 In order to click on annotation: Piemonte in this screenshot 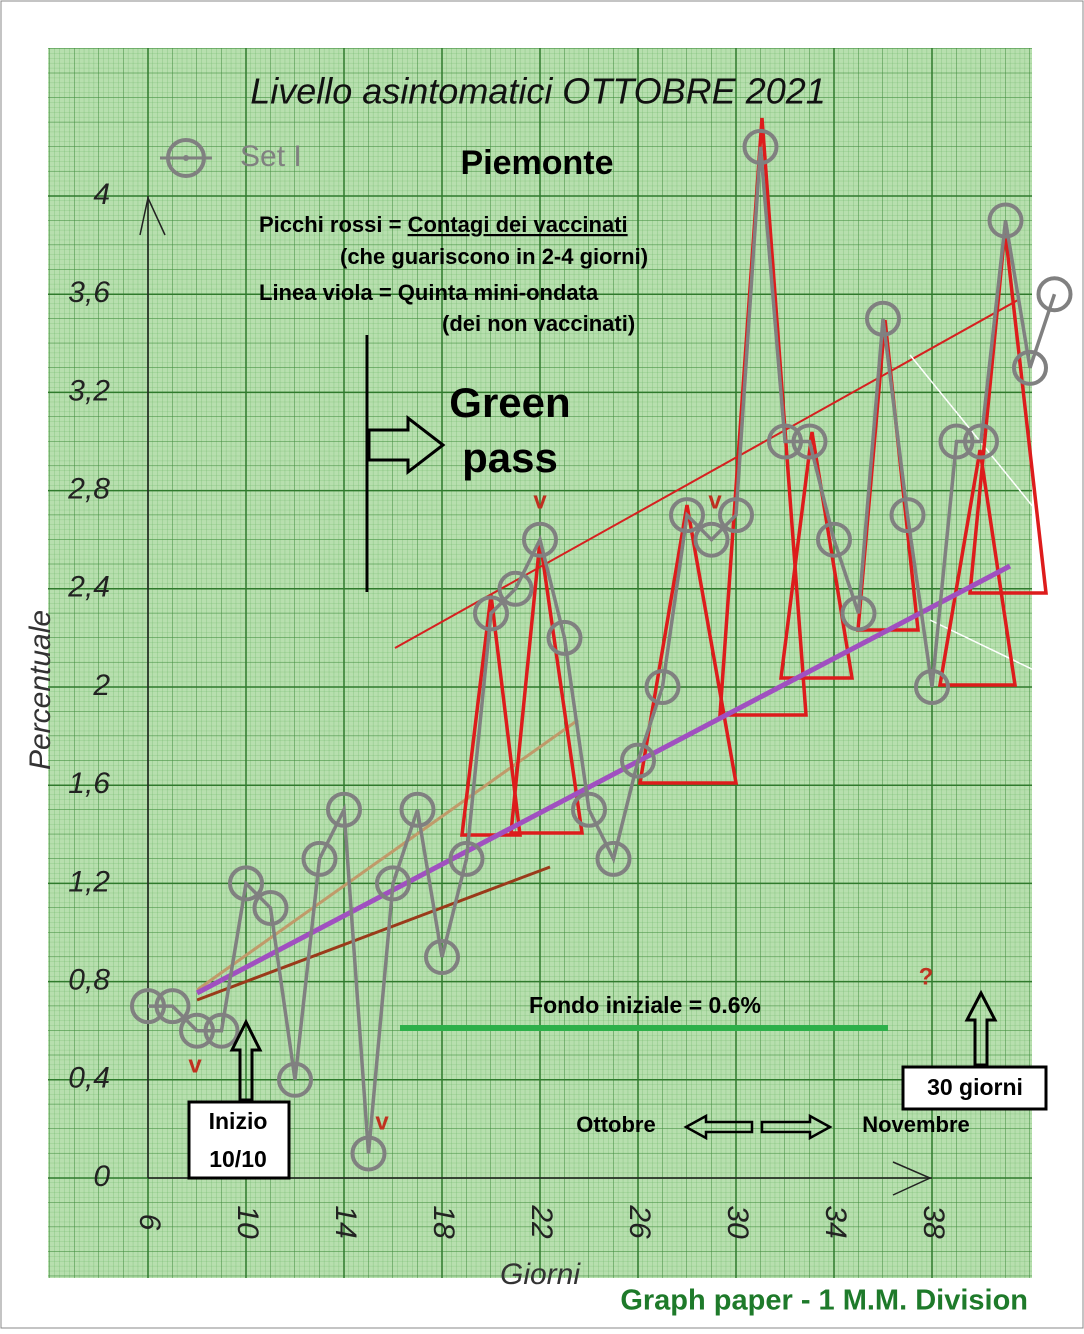, I will do `click(536, 163)`.